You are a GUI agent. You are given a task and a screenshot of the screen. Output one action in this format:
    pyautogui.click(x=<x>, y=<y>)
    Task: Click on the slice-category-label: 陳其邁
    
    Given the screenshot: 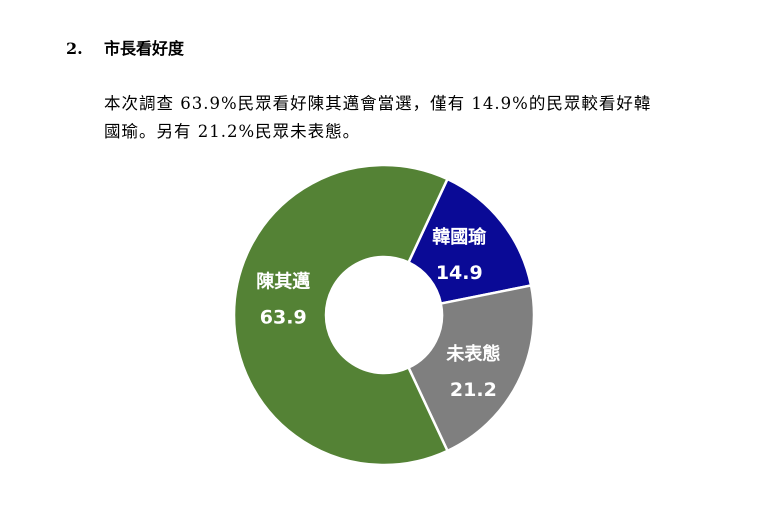 What is the action you would take?
    pyautogui.click(x=283, y=282)
    